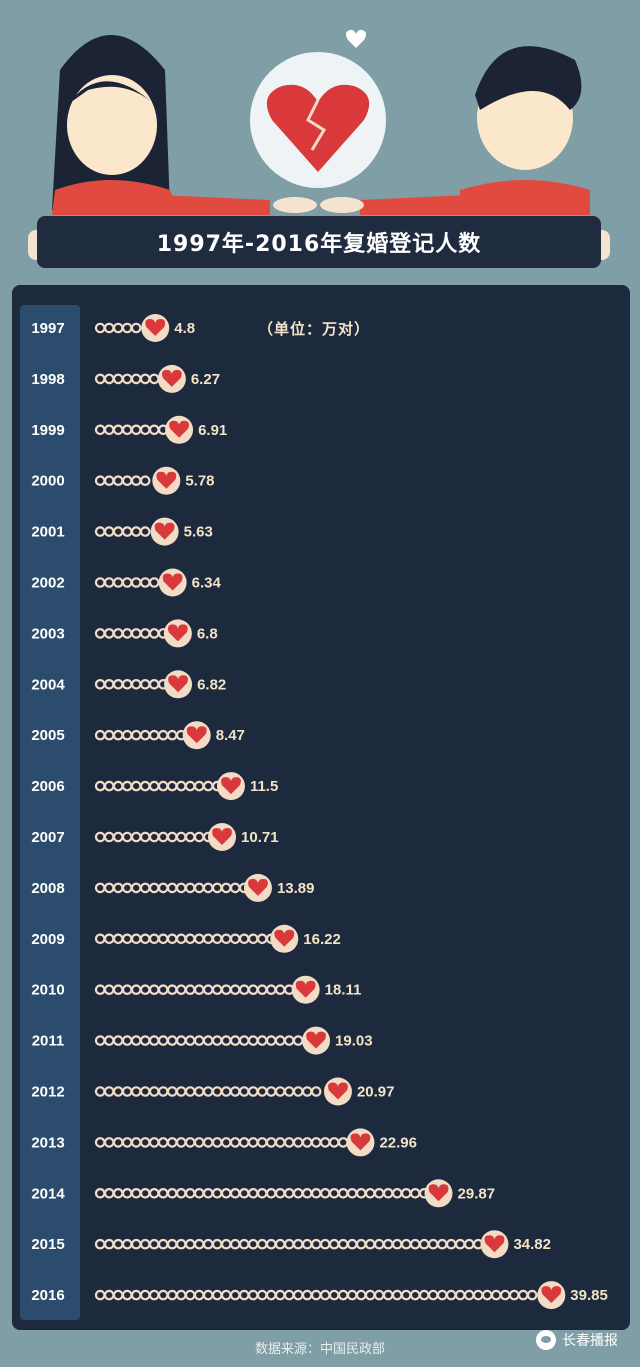  Describe the element at coordinates (223, 1091) in the screenshot. I see `bar-2012` at that location.